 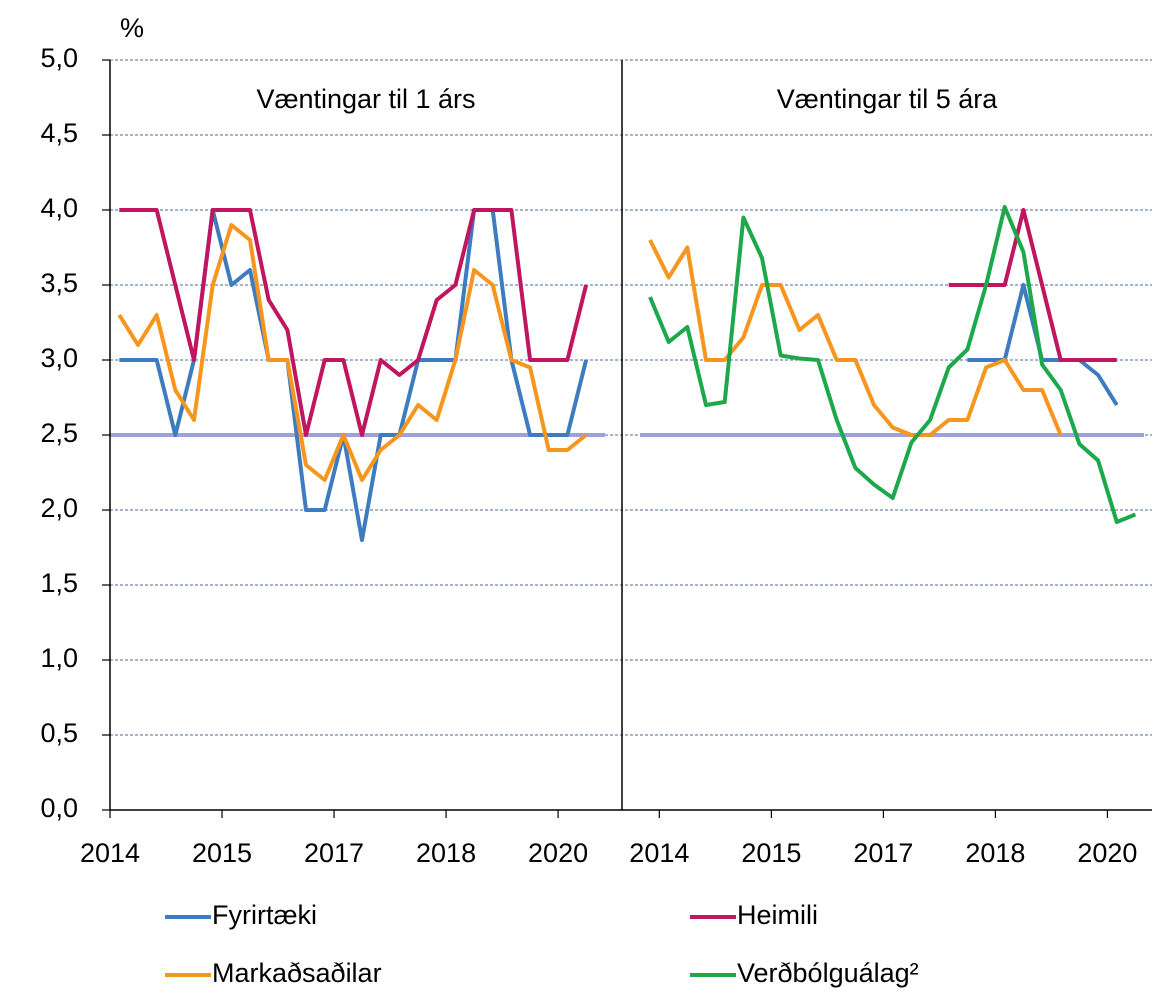 I want to click on y-tick-label: 1,0, so click(x=59, y=658).